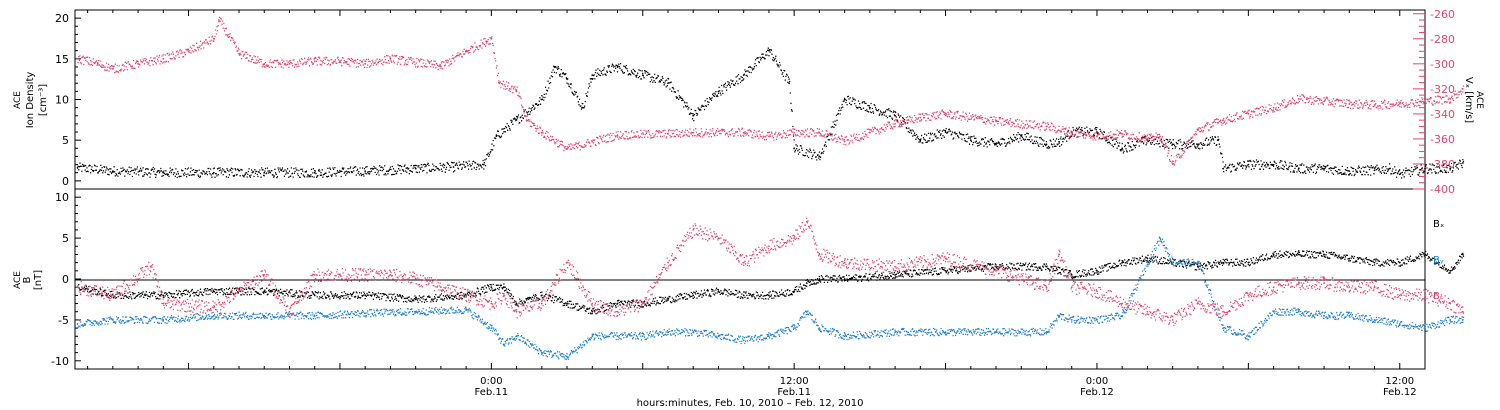 The width and height of the screenshot is (1500, 410). I want to click on x-tick-date: Feb.11, so click(794, 392).